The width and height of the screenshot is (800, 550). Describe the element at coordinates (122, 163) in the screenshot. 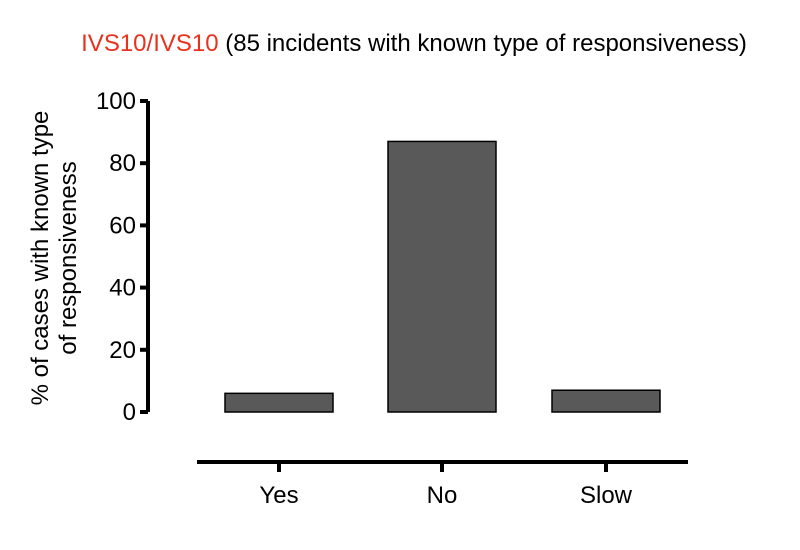

I see `y-tick-label: 80` at that location.